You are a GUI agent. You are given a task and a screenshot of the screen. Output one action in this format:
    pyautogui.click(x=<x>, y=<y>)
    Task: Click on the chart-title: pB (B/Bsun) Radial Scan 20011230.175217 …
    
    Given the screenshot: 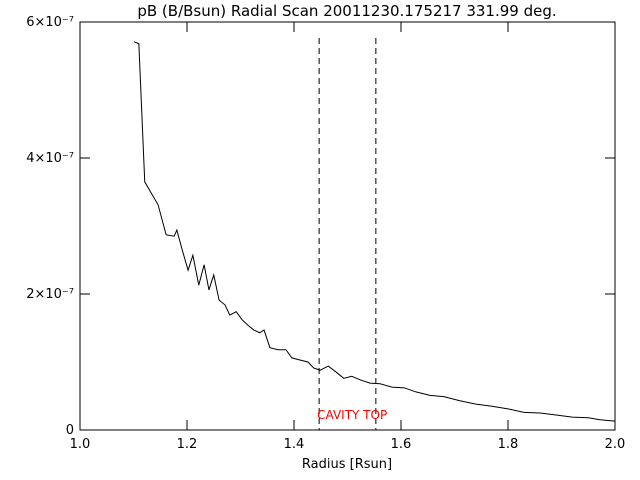 What is the action you would take?
    pyautogui.click(x=346, y=11)
    